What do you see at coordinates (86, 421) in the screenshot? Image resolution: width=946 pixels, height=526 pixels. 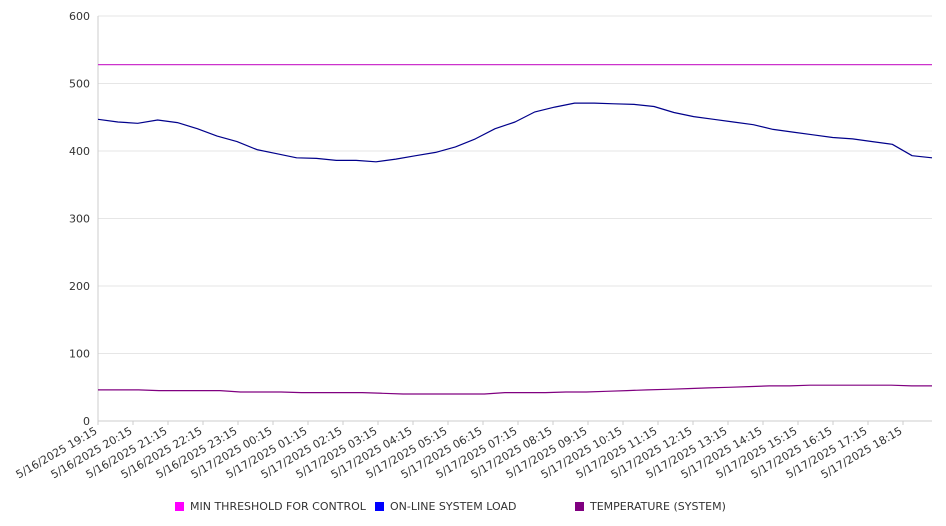 I see `y-tick-label: 0` at bounding box center [86, 421].